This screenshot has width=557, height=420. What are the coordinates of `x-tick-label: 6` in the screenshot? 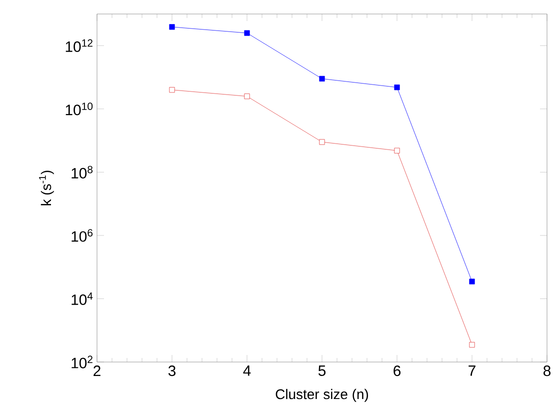 It's located at (397, 371).